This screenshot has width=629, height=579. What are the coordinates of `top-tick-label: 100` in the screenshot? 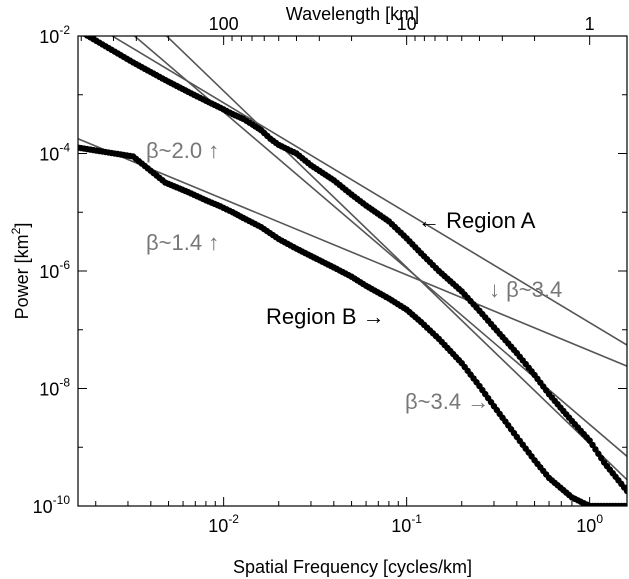 It's located at (224, 24).